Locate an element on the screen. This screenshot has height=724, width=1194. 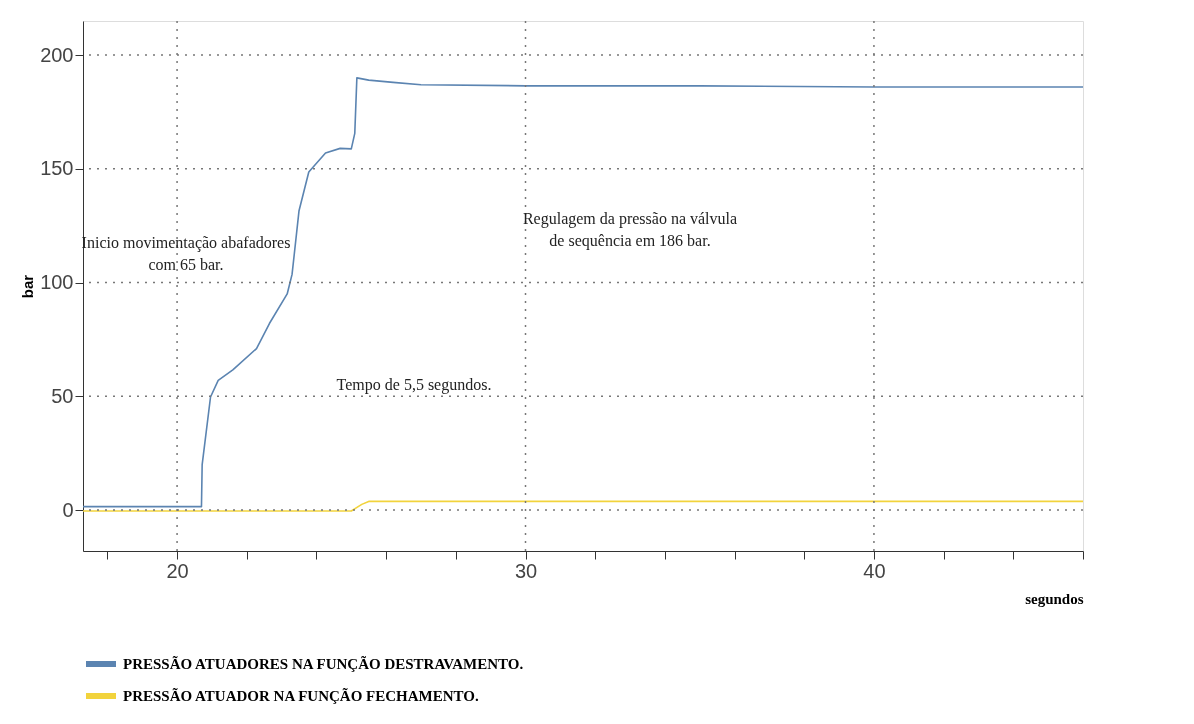
y-axis-title: bar is located at coordinates (28, 286).